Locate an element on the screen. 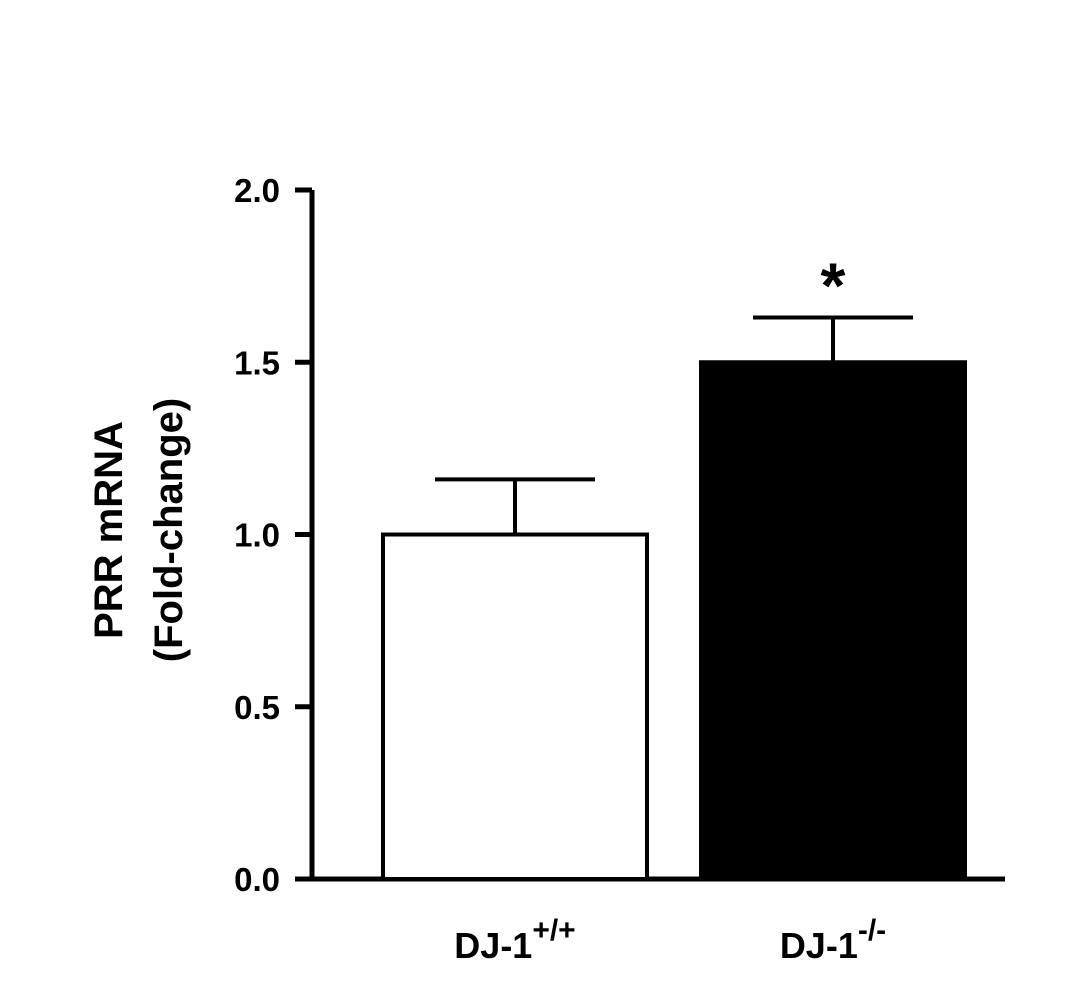  y-axis-label-line: (Fold-change) is located at coordinates (169, 530).